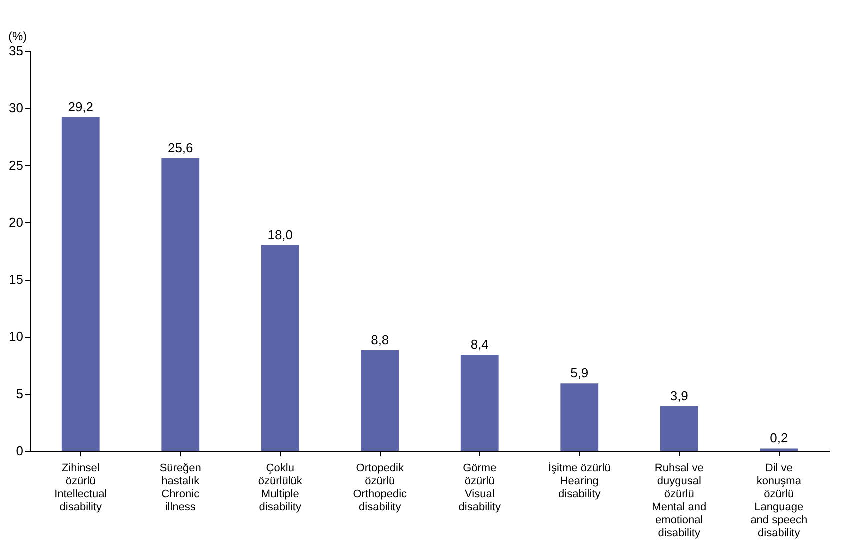  Describe the element at coordinates (20, 451) in the screenshot. I see `y-tick-label: 0` at that location.